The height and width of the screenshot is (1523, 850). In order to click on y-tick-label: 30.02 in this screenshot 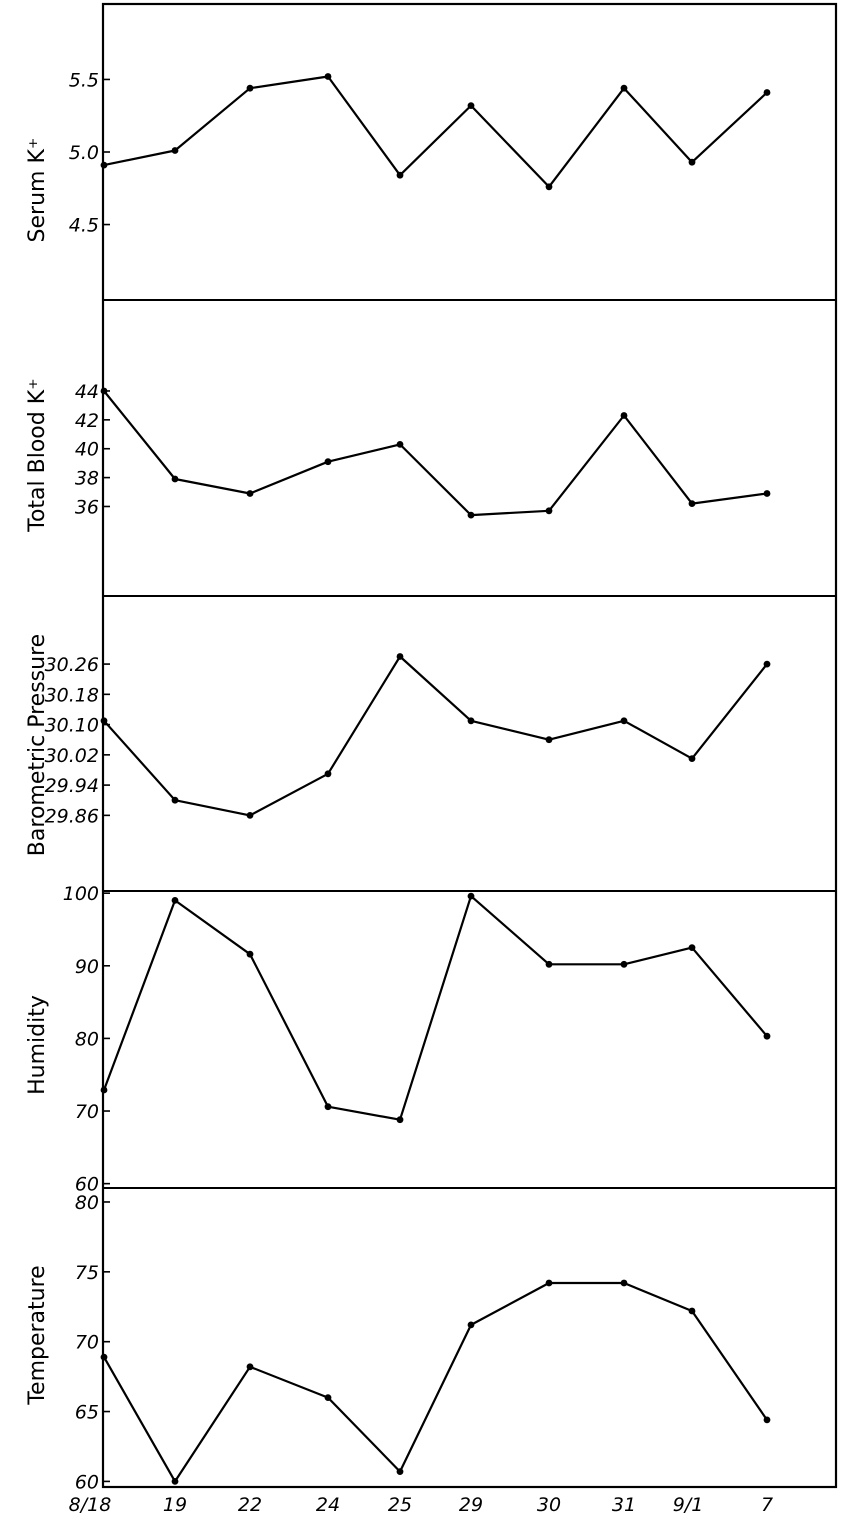, I will do `click(72, 756)`.